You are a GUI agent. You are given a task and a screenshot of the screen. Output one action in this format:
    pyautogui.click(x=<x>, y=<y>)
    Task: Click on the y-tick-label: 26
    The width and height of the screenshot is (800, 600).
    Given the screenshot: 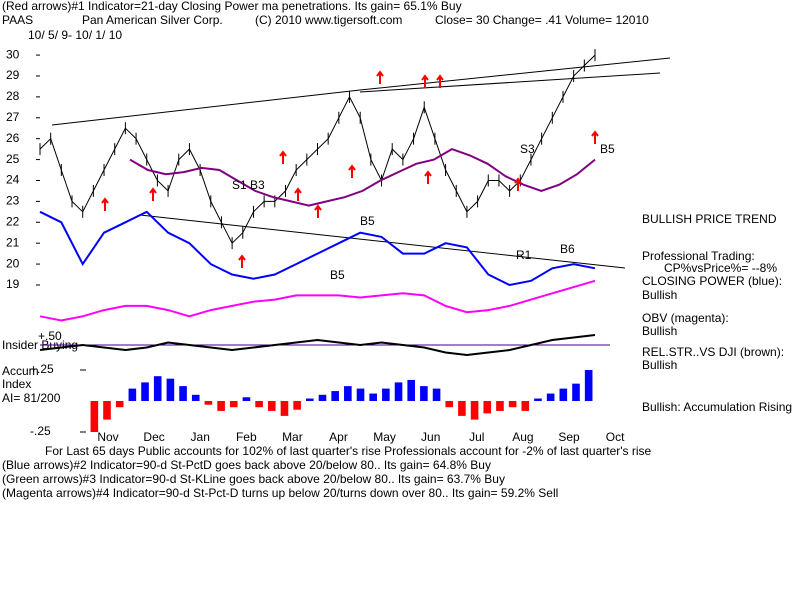 What is the action you would take?
    pyautogui.click(x=13, y=138)
    